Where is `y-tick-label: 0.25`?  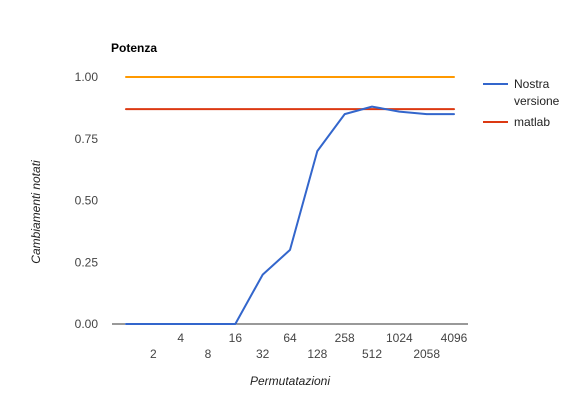 y-tick-label: 0.25 is located at coordinates (87, 262).